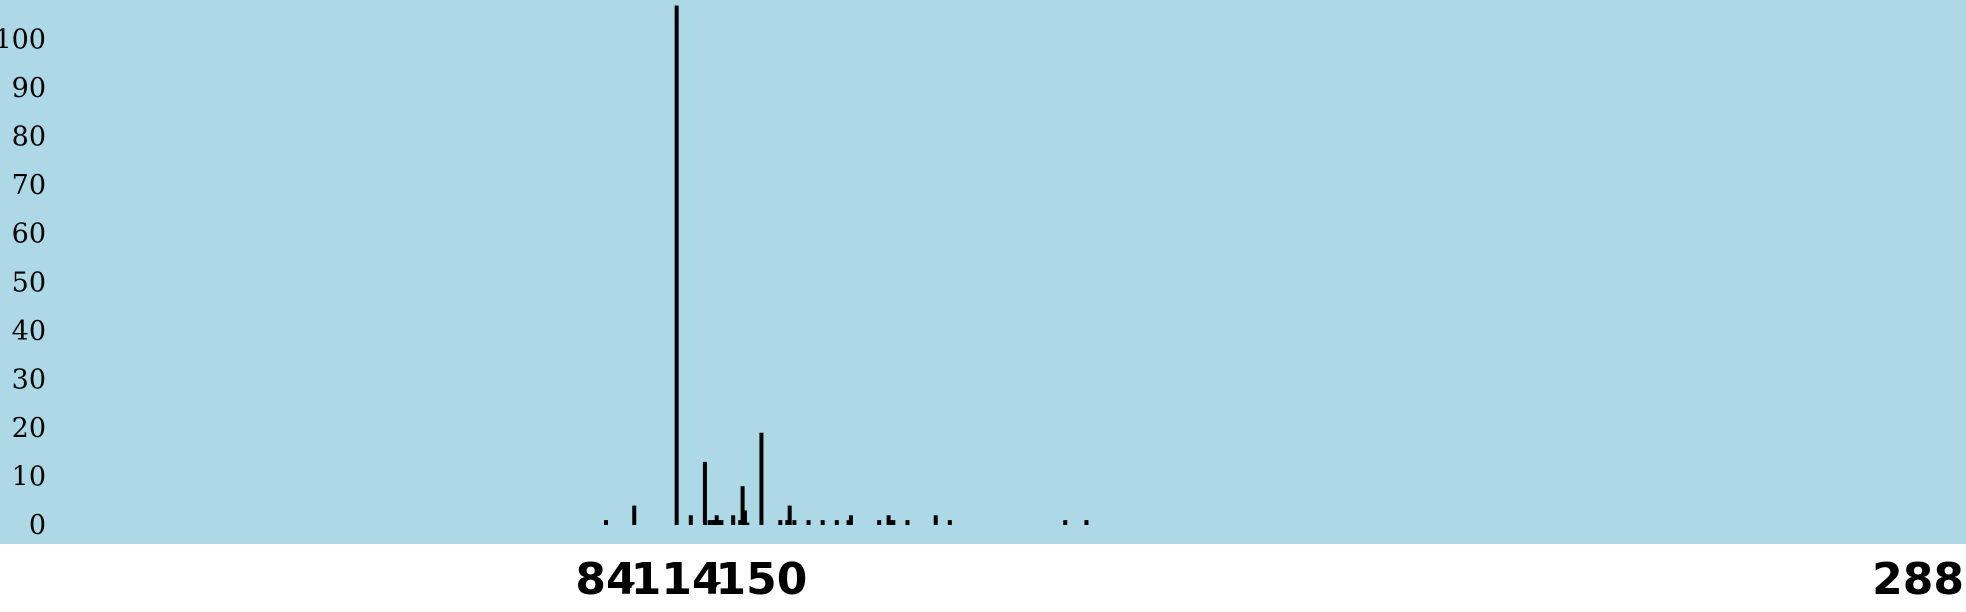 The image size is (1966, 612). What do you see at coordinates (762, 579) in the screenshot?
I see `x-tick-label: 150` at bounding box center [762, 579].